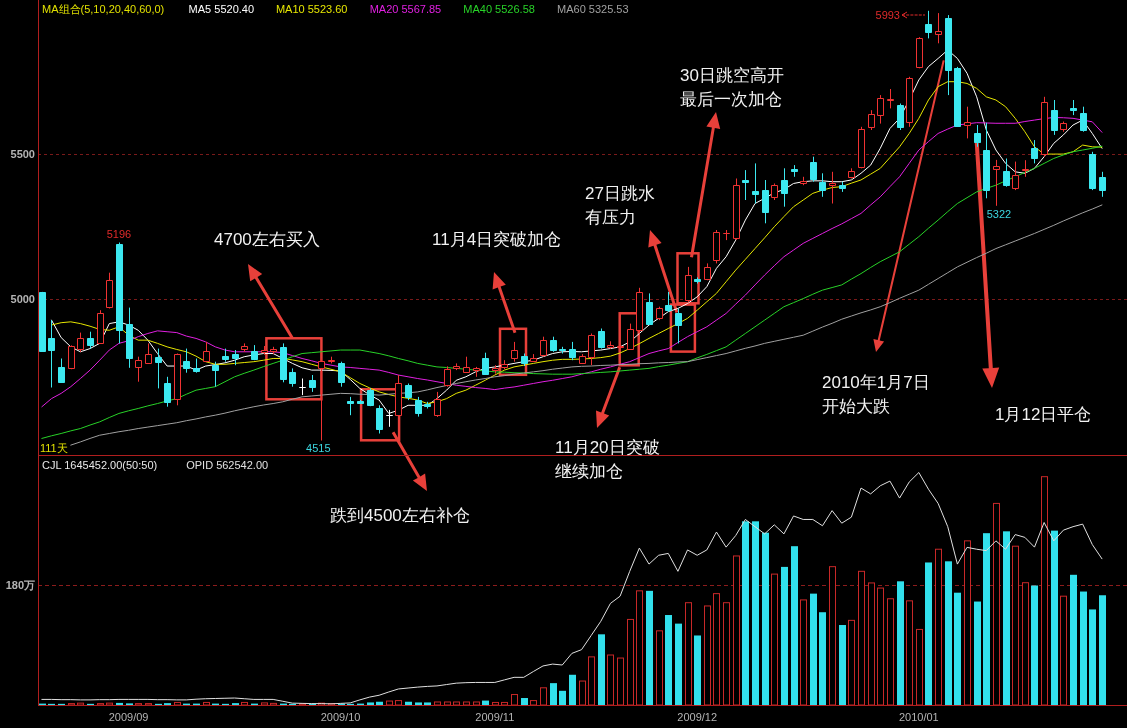  What do you see at coordinates (20, 585) in the screenshot?
I see `ref-line-label: 180万` at bounding box center [20, 585].